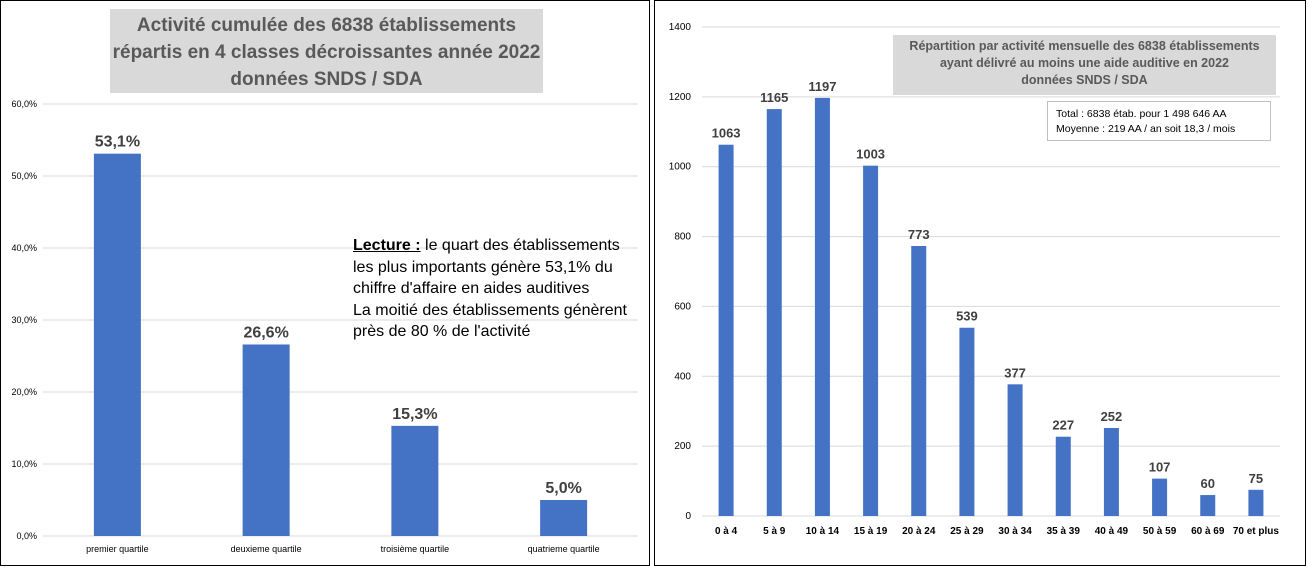 The width and height of the screenshot is (1308, 568). What do you see at coordinates (726, 531) in the screenshot?
I see `right-x-tick-label: 0 à 4` at bounding box center [726, 531].